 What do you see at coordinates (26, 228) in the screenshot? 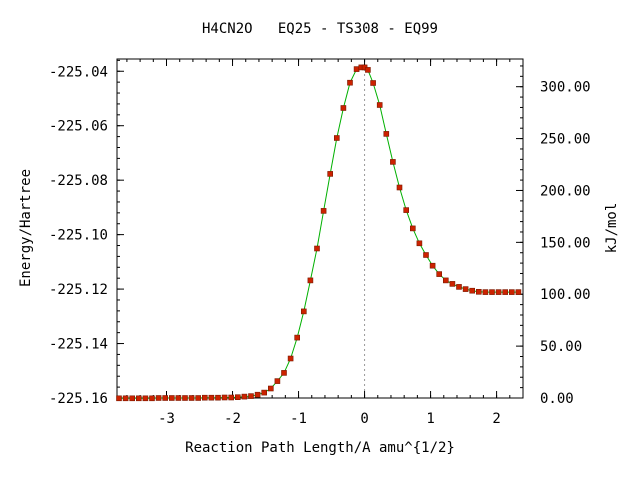
I see `y-axis-label: Energy/Hartree` at bounding box center [26, 228].